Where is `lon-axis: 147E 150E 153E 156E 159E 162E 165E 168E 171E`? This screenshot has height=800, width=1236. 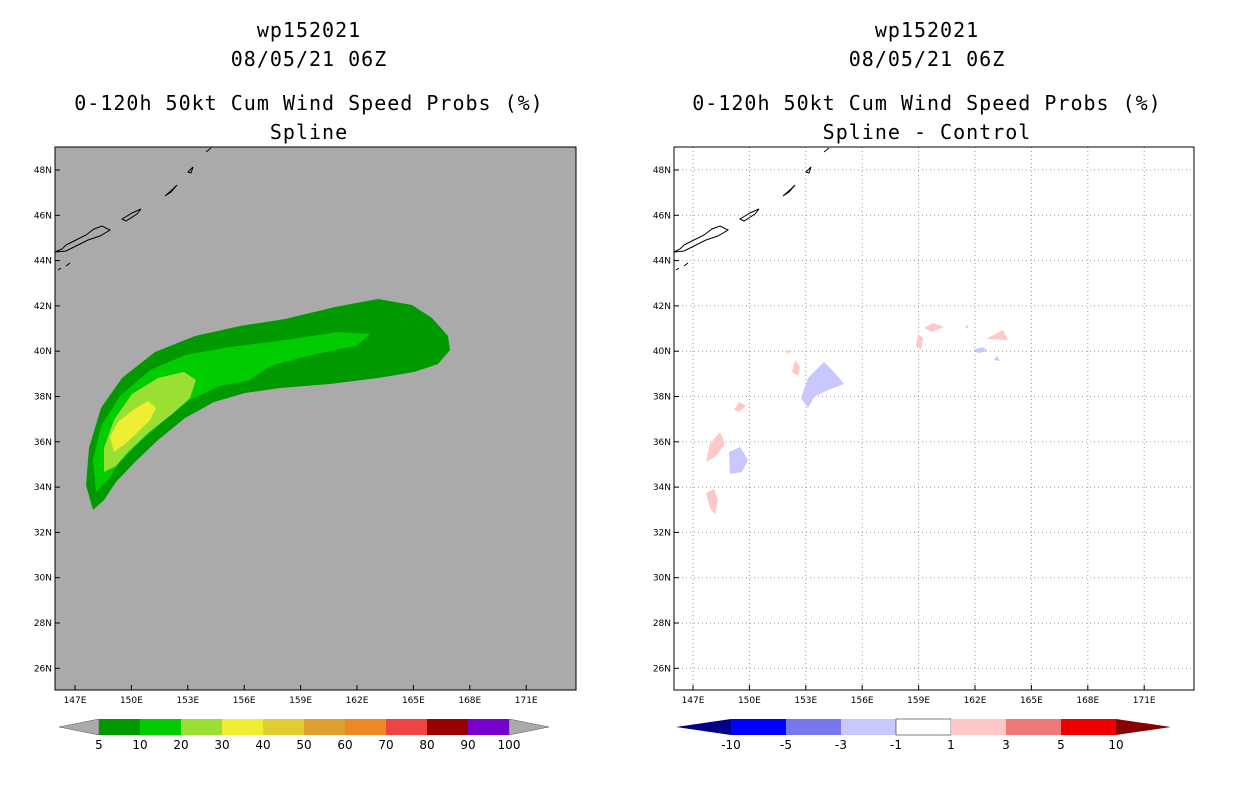 lon-axis: 147E 150E 153E 156E 159E 162E 165E 168E 171E is located at coordinates (301, 695).